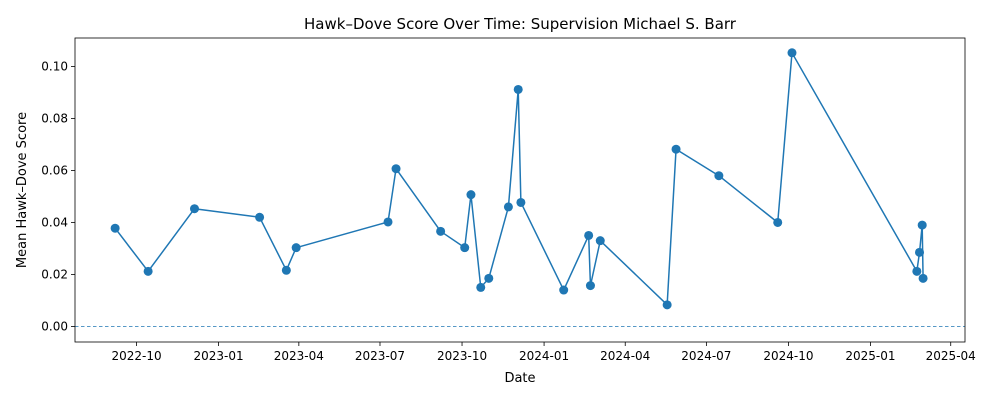 The width and height of the screenshot is (1000, 400). I want to click on y-tick-label: 0.00, so click(54, 326).